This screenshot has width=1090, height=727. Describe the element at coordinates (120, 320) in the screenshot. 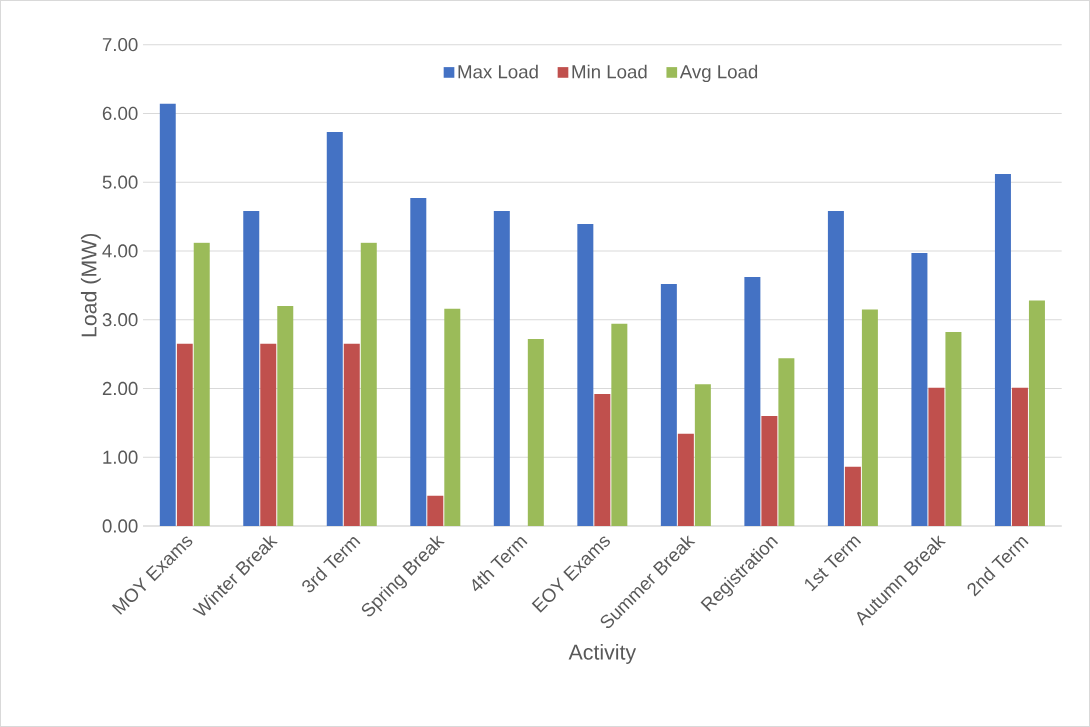

I see `y-tick-label: 3.00` at that location.